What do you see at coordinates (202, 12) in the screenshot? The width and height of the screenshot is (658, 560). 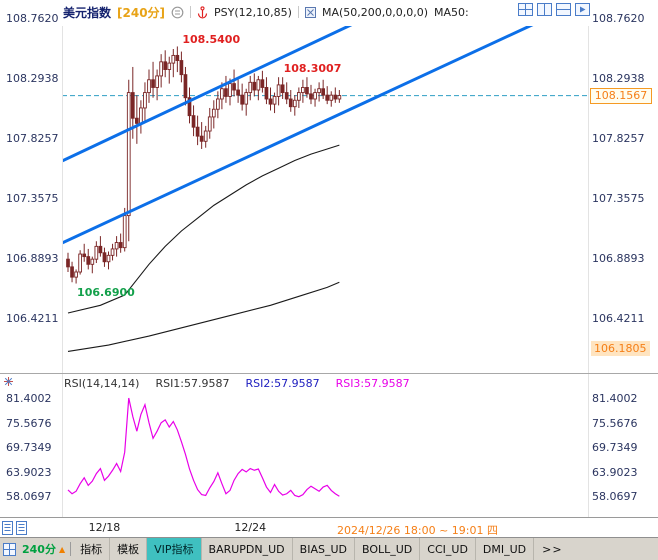 I see `anchor-icon` at bounding box center [202, 12].